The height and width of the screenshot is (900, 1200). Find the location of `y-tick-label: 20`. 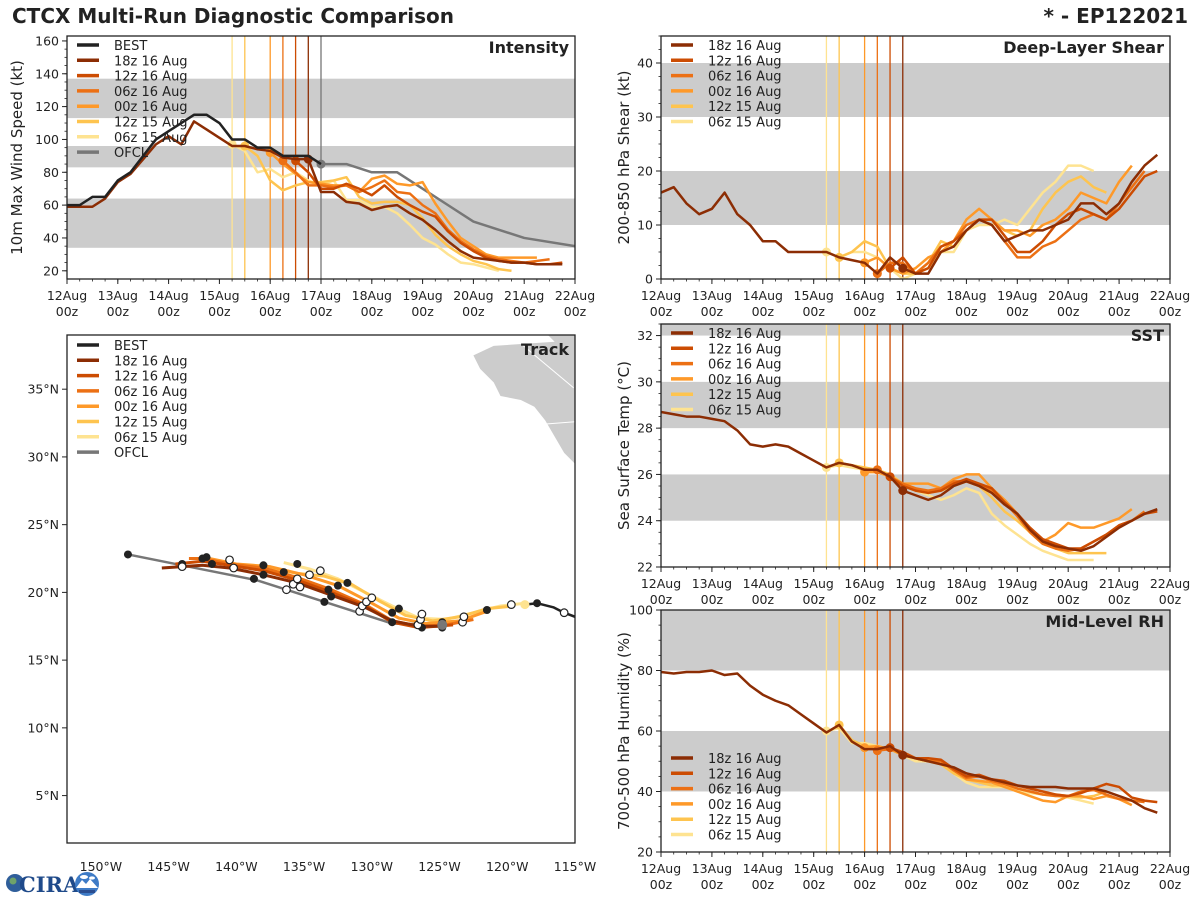

y-tick-label: 20 is located at coordinates (51, 270).